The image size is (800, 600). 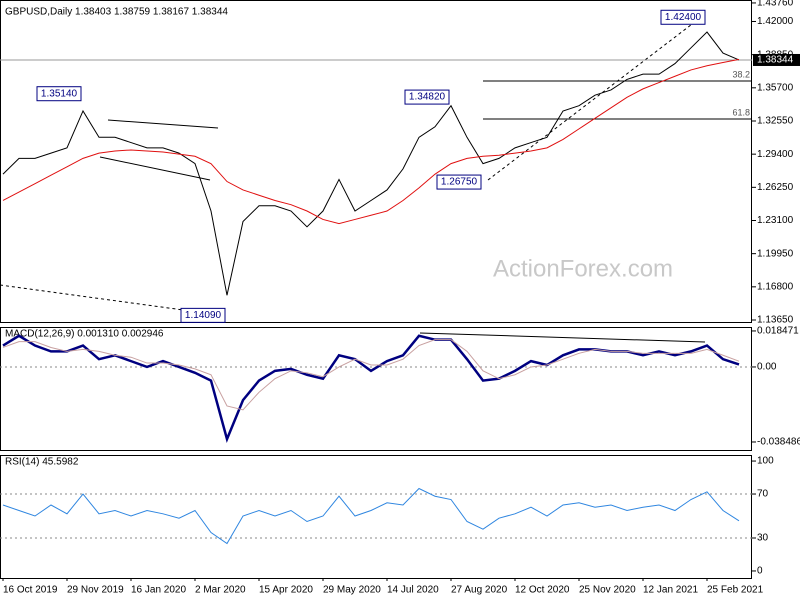 What do you see at coordinates (42, 462) in the screenshot?
I see `rsi-title: RSI(14) 45.5982` at bounding box center [42, 462].